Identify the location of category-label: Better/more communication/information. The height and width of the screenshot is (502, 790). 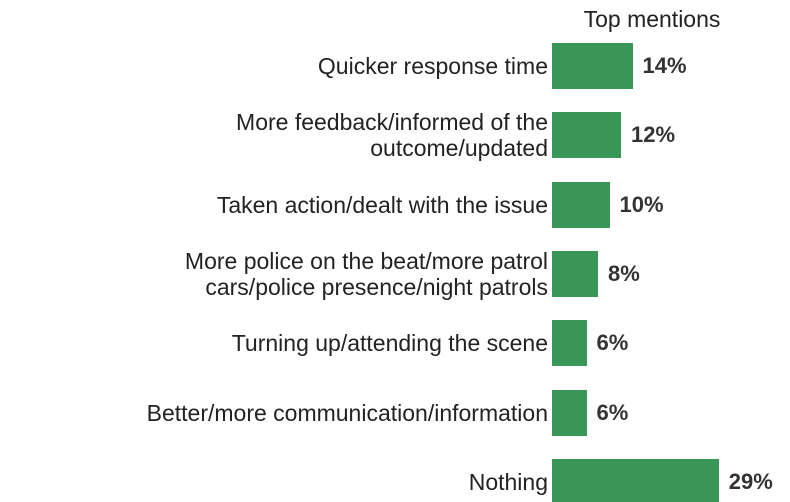
(347, 412).